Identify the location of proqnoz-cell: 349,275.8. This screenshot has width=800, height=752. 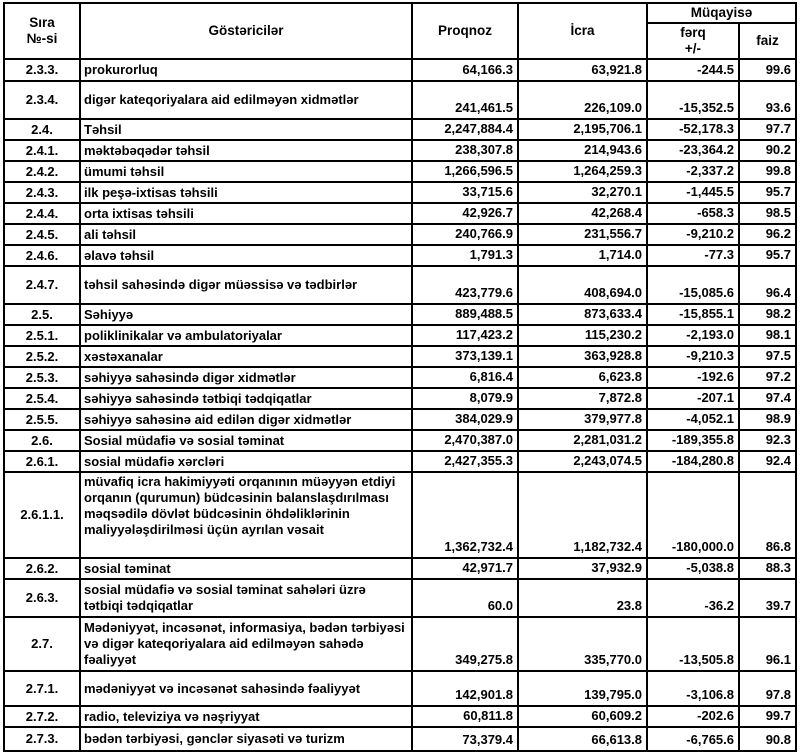
(465, 644).